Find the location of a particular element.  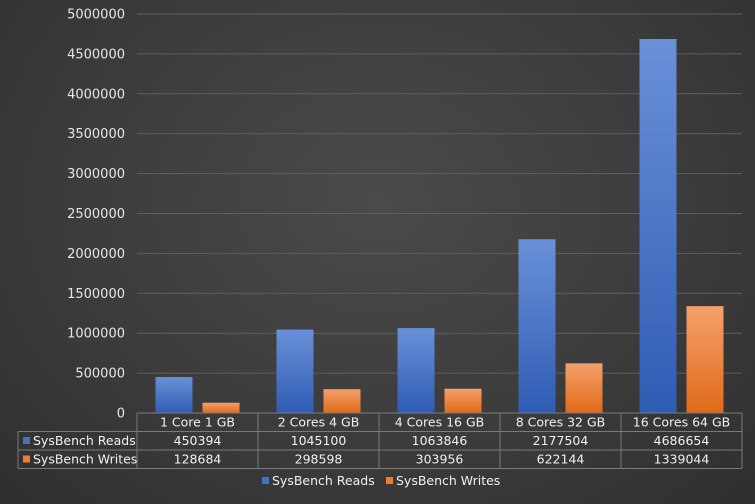

x-category-label: 2 Cores 4 GB is located at coordinates (319, 422).